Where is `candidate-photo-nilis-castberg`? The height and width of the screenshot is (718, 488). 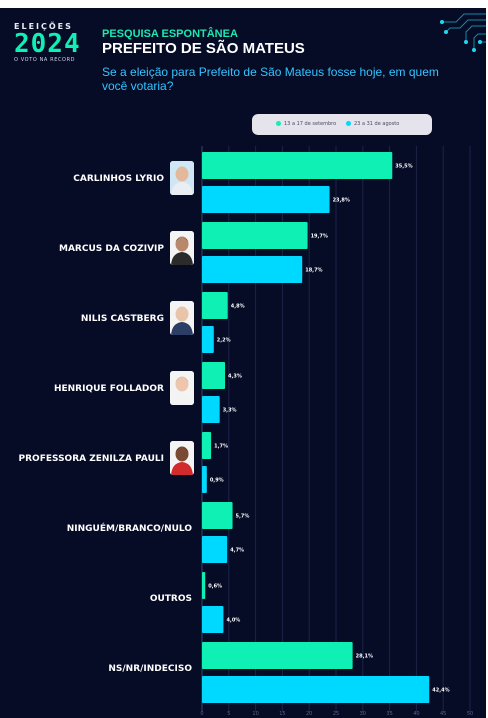 candidate-photo-nilis-castberg is located at coordinates (182, 318).